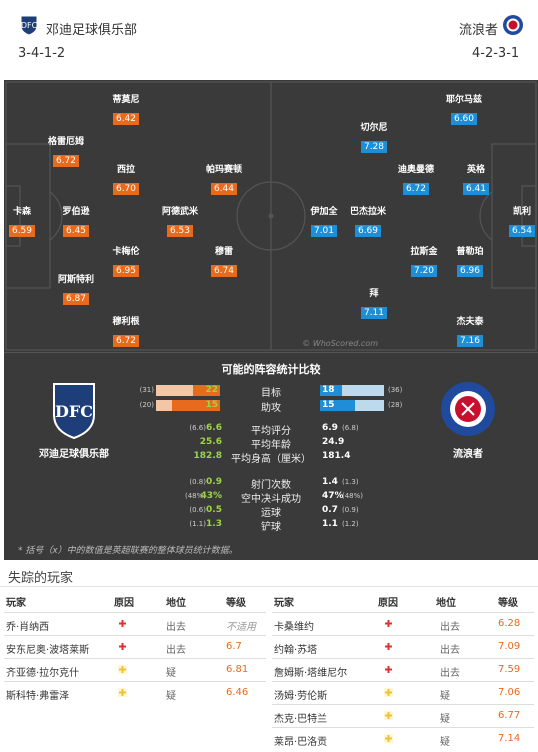 The height and width of the screenshot is (752, 538). I want to click on home-player-5: 罗伯逊 6.45, so click(76, 221).